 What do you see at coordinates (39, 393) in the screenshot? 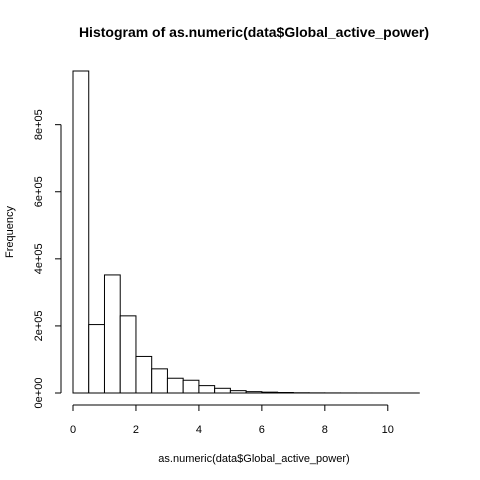
I see `y-tick-label: 0e+00` at bounding box center [39, 393].